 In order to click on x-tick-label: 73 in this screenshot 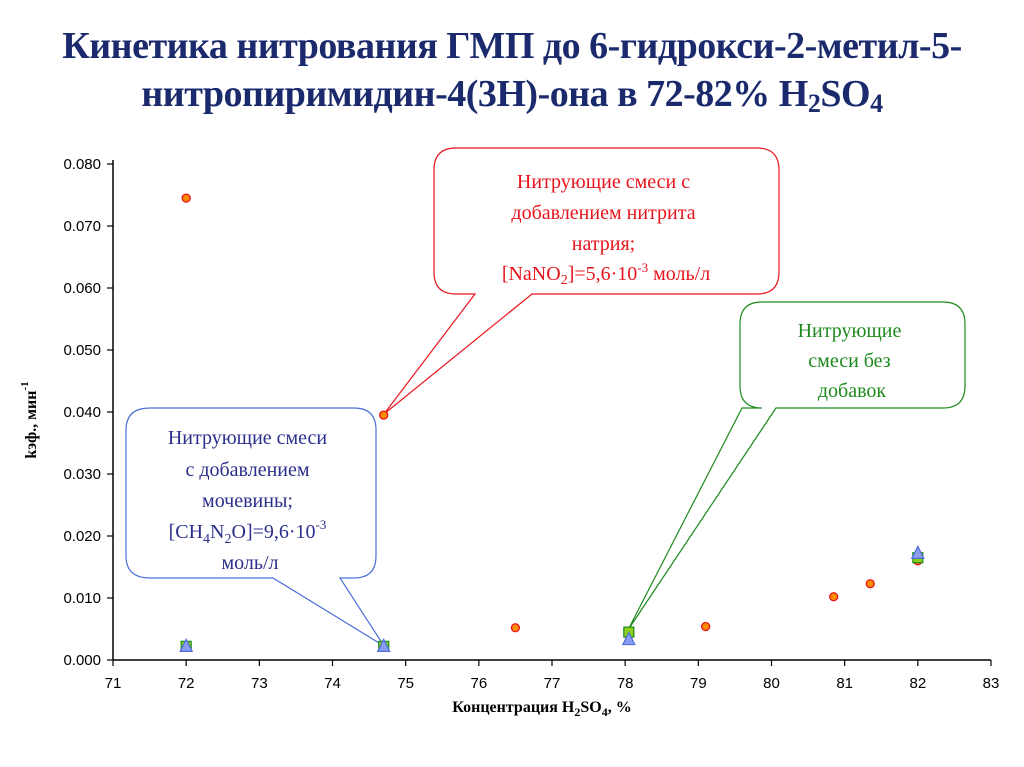, I will do `click(259, 683)`.